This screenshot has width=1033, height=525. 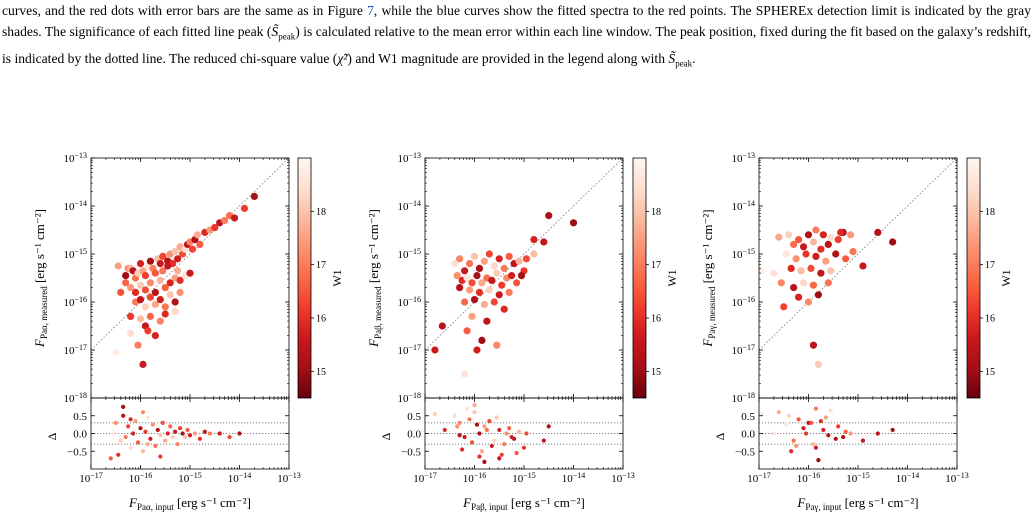 I want to click on colorbar-tick-label: 15, so click(x=656, y=372).